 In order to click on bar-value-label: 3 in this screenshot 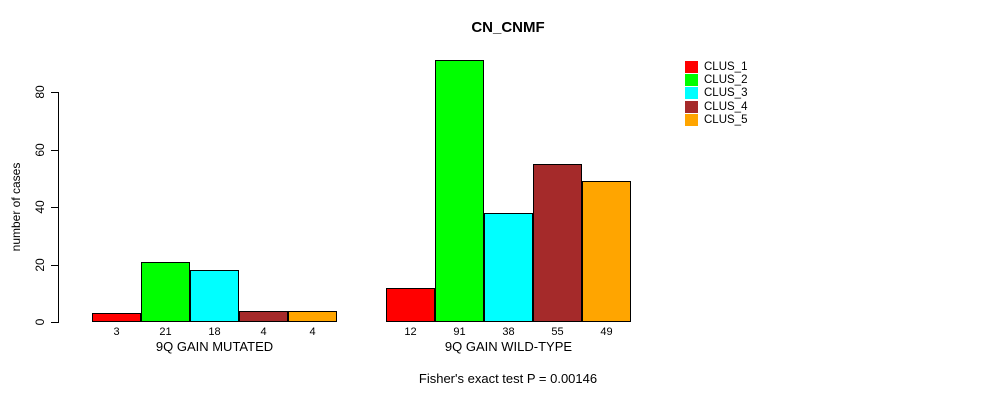, I will do `click(116, 332)`.